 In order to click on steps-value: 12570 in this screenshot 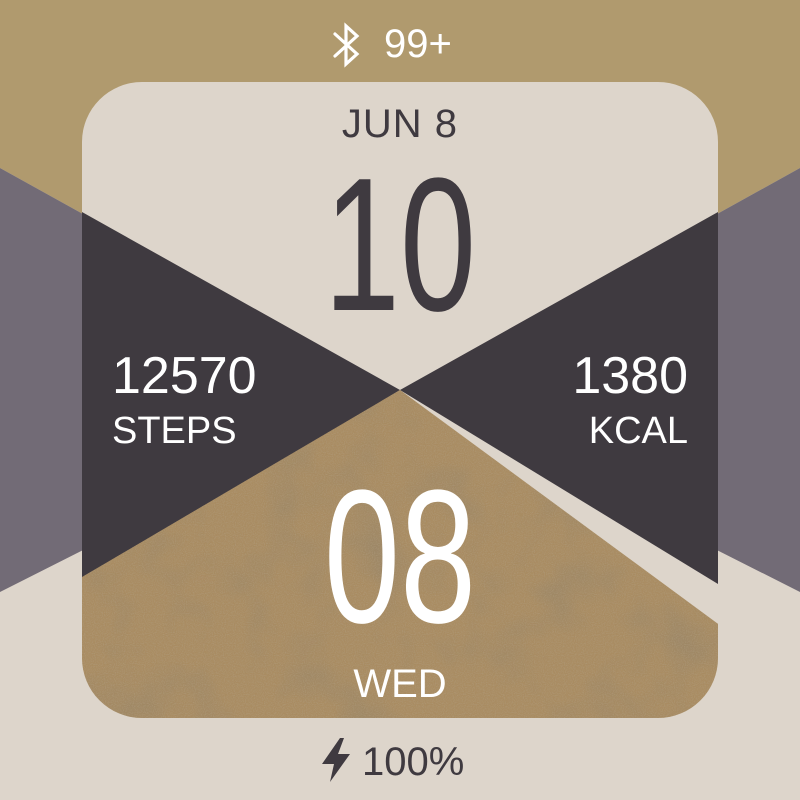, I will do `click(184, 376)`.